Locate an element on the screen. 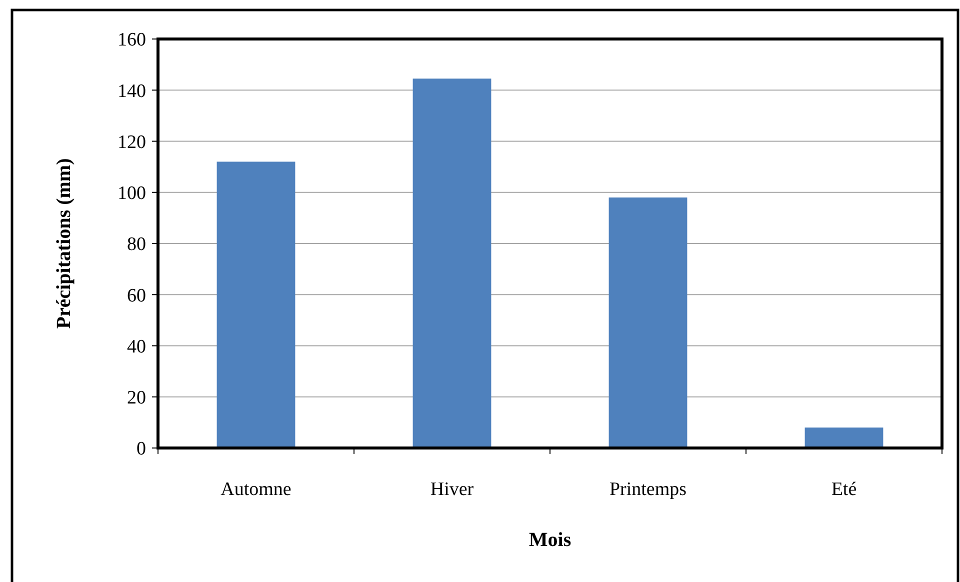 The image size is (960, 582). x-axis-title: Mois is located at coordinates (550, 540).